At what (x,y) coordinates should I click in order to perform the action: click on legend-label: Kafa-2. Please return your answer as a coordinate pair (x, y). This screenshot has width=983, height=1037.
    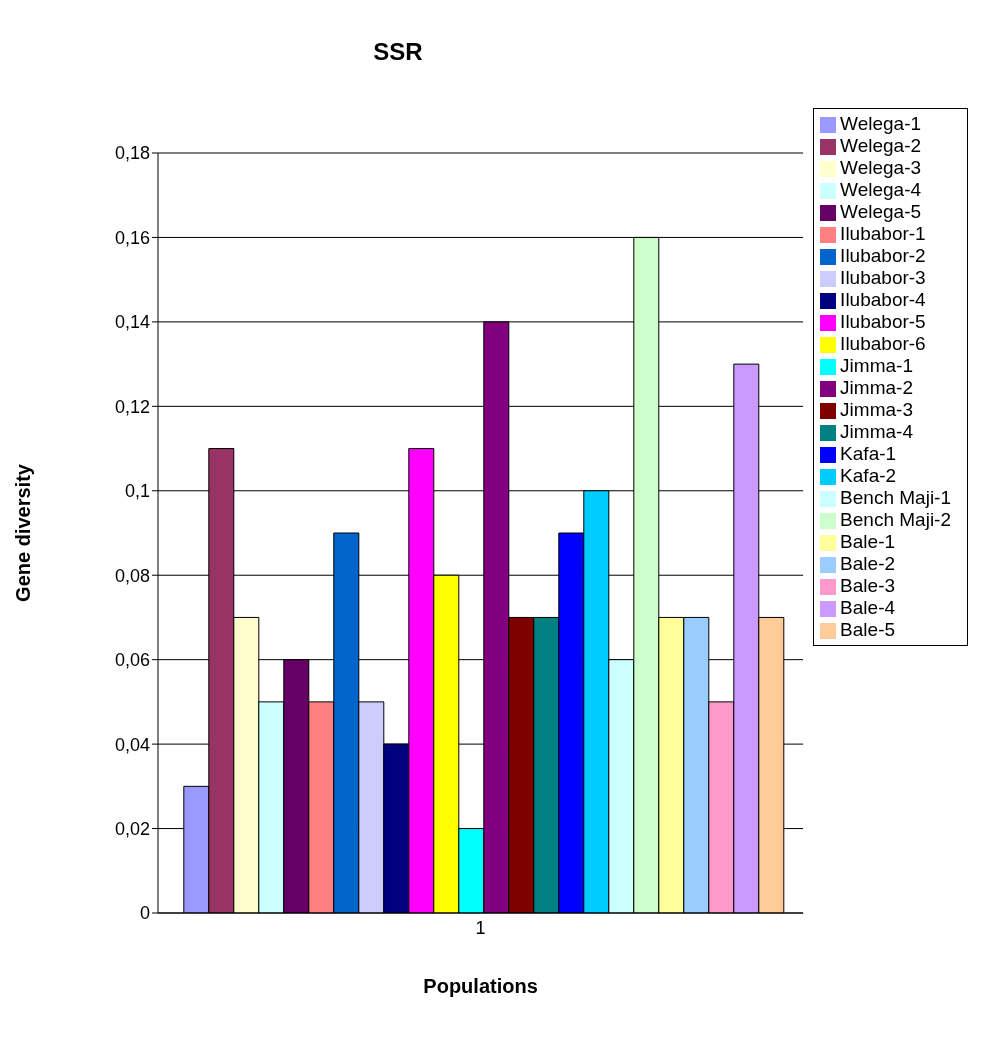
    Looking at the image, I should click on (868, 475).